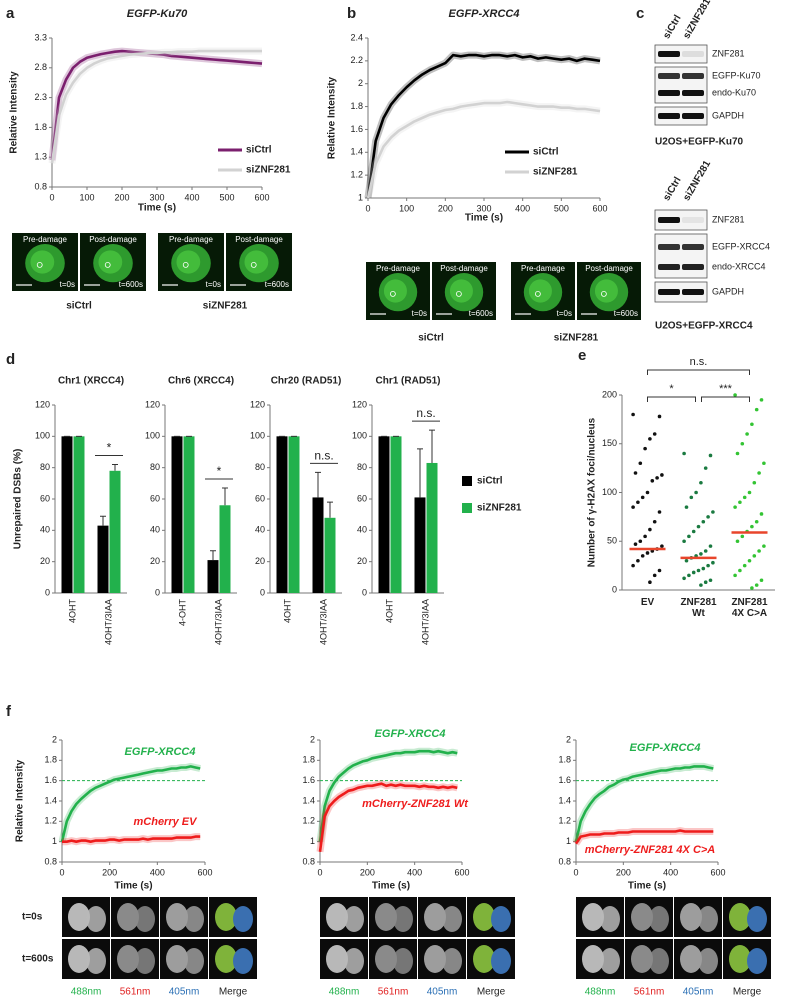 This screenshot has width=787, height=999. What do you see at coordinates (306, 381) in the screenshot?
I see `chart-title: Chr20 (RAD51)` at bounding box center [306, 381].